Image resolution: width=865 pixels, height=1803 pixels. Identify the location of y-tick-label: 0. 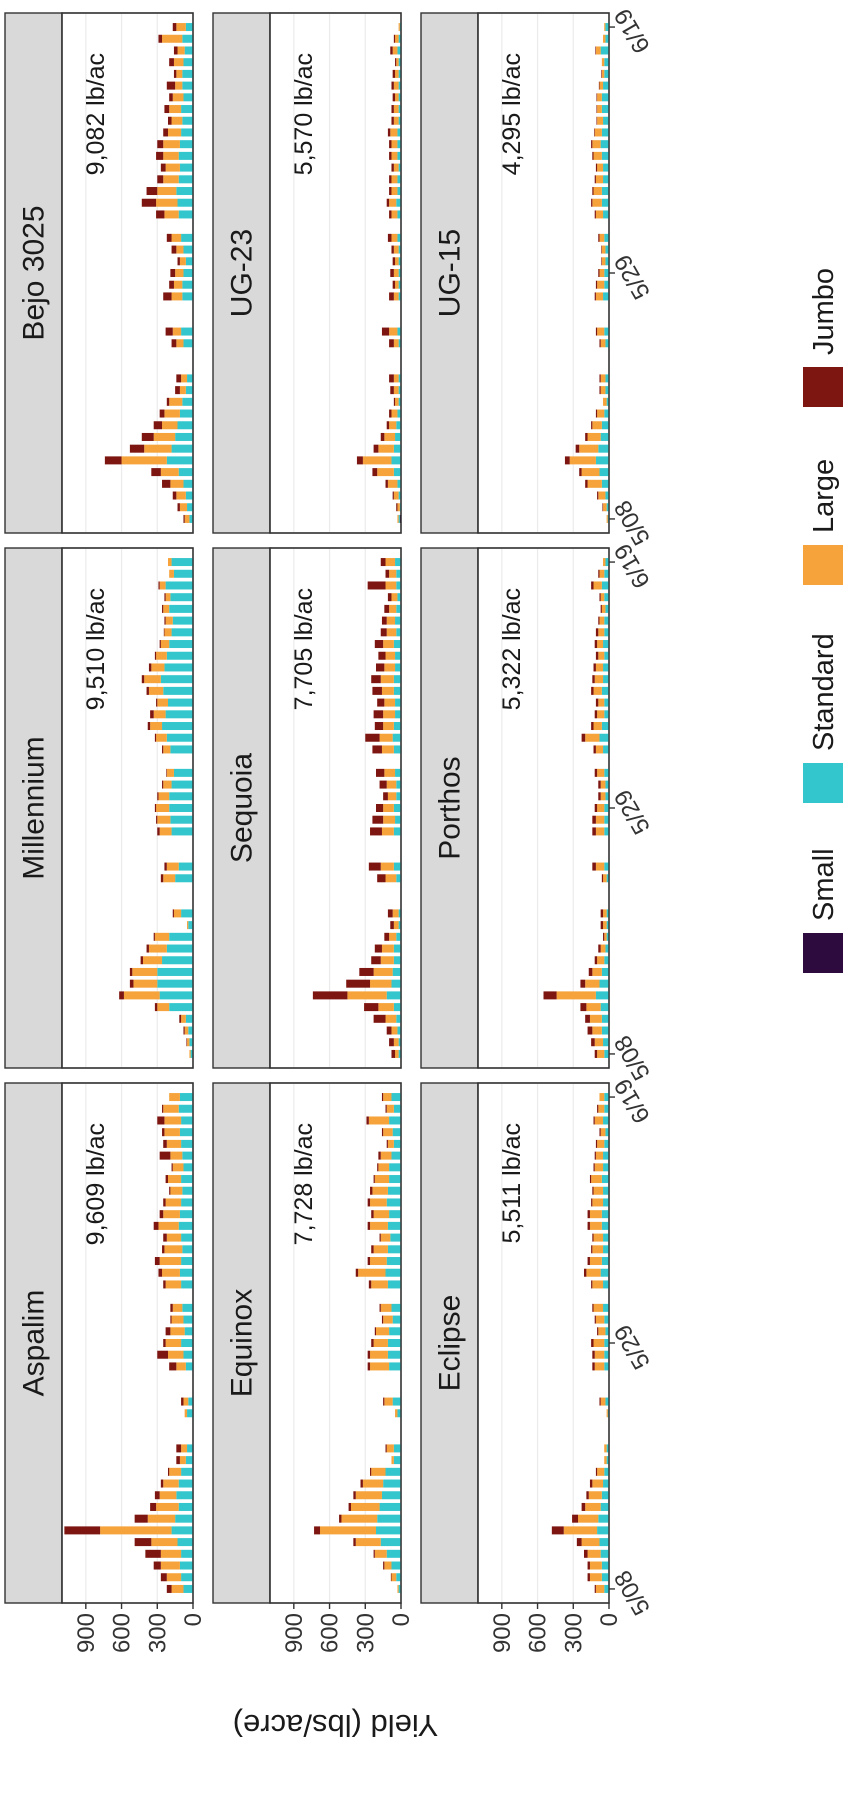
(401, 1619).